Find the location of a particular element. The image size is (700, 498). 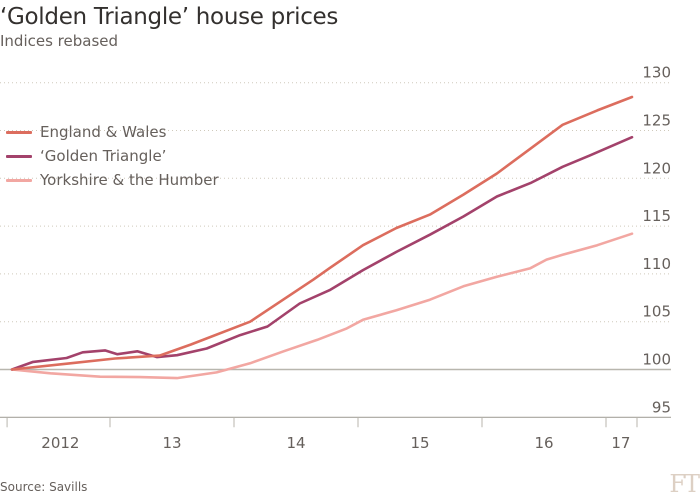

y-tick-label: 130 is located at coordinates (656, 73).